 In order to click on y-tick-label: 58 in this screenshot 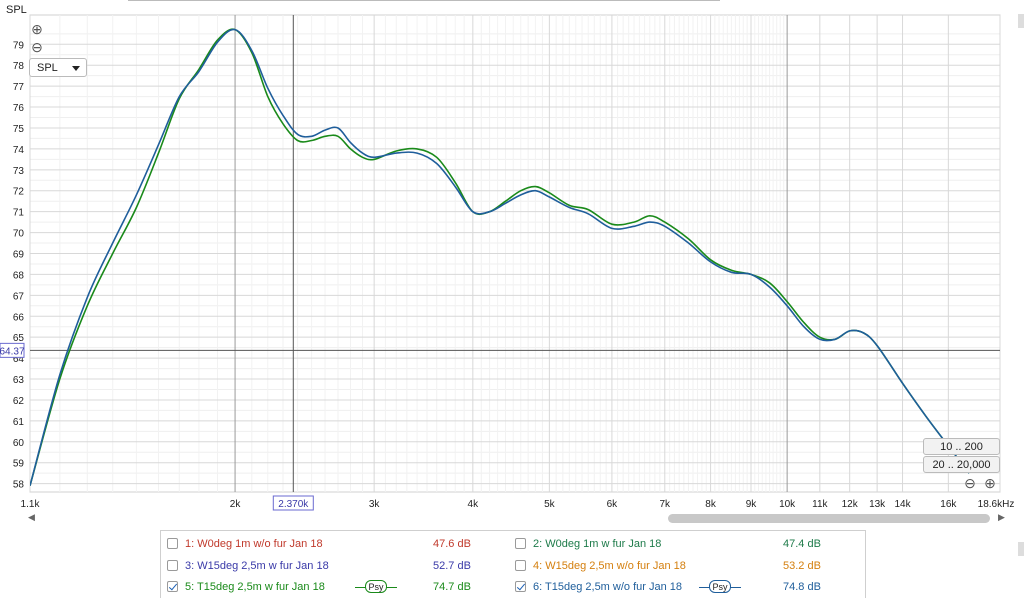, I will do `click(19, 485)`.